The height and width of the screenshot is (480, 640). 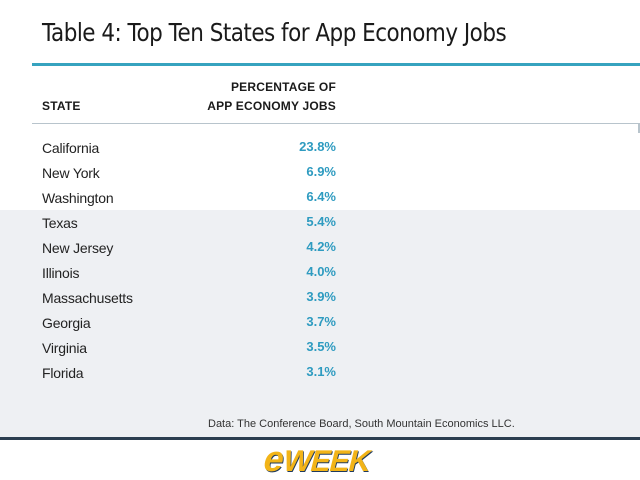 What do you see at coordinates (321, 371) in the screenshot?
I see `percentage-value: 3.1%` at bounding box center [321, 371].